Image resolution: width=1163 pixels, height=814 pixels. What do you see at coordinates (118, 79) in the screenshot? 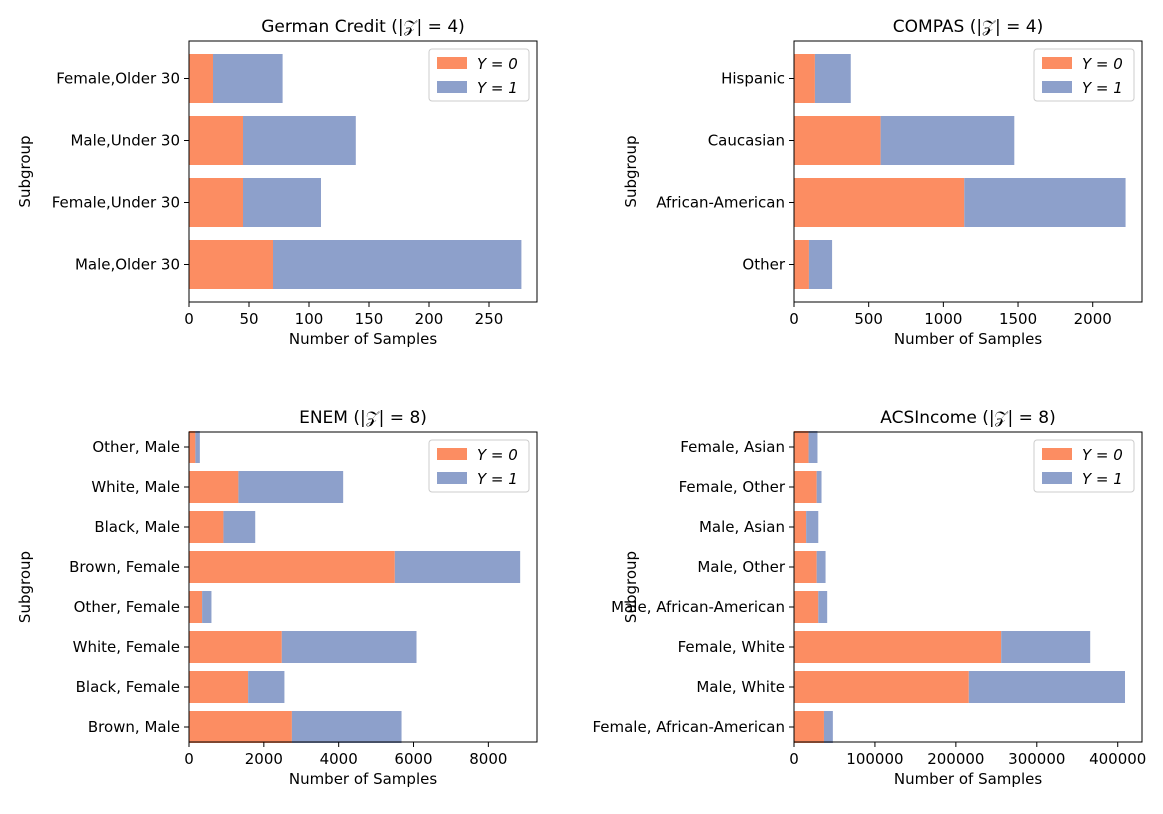
I see `category-label: Female,Older 30` at bounding box center [118, 79].